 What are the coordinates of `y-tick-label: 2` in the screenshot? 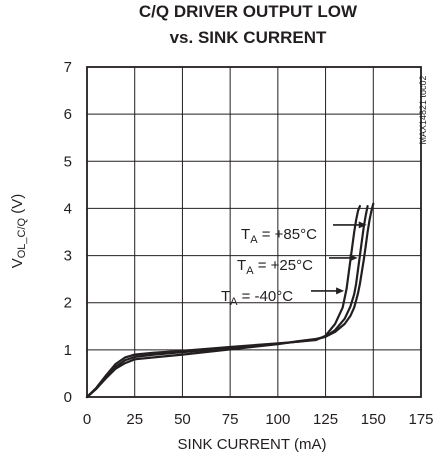 It's located at (68, 303).